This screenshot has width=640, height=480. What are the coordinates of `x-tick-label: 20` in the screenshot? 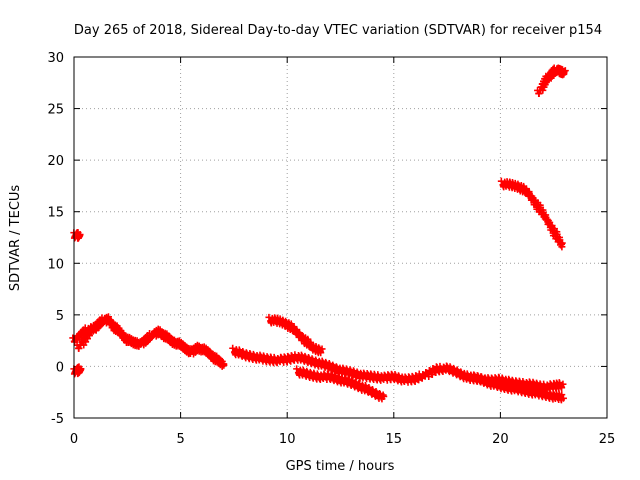 It's located at (500, 439).